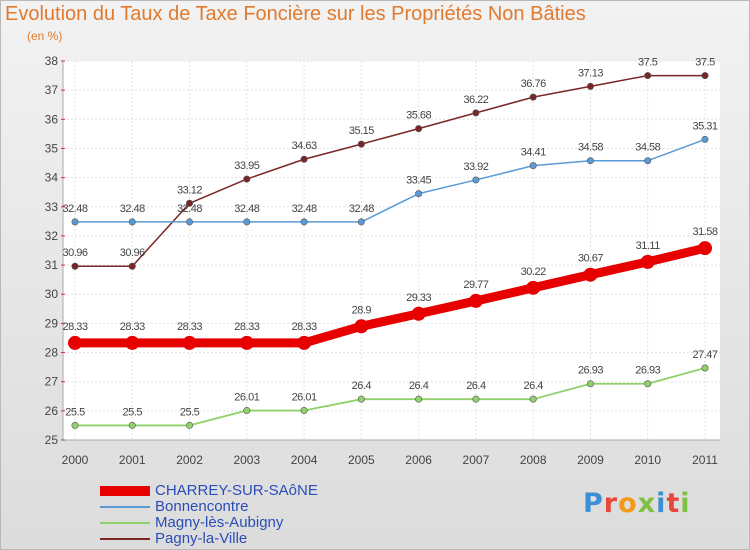  I want to click on x-tick-label: 2002, so click(189, 460).